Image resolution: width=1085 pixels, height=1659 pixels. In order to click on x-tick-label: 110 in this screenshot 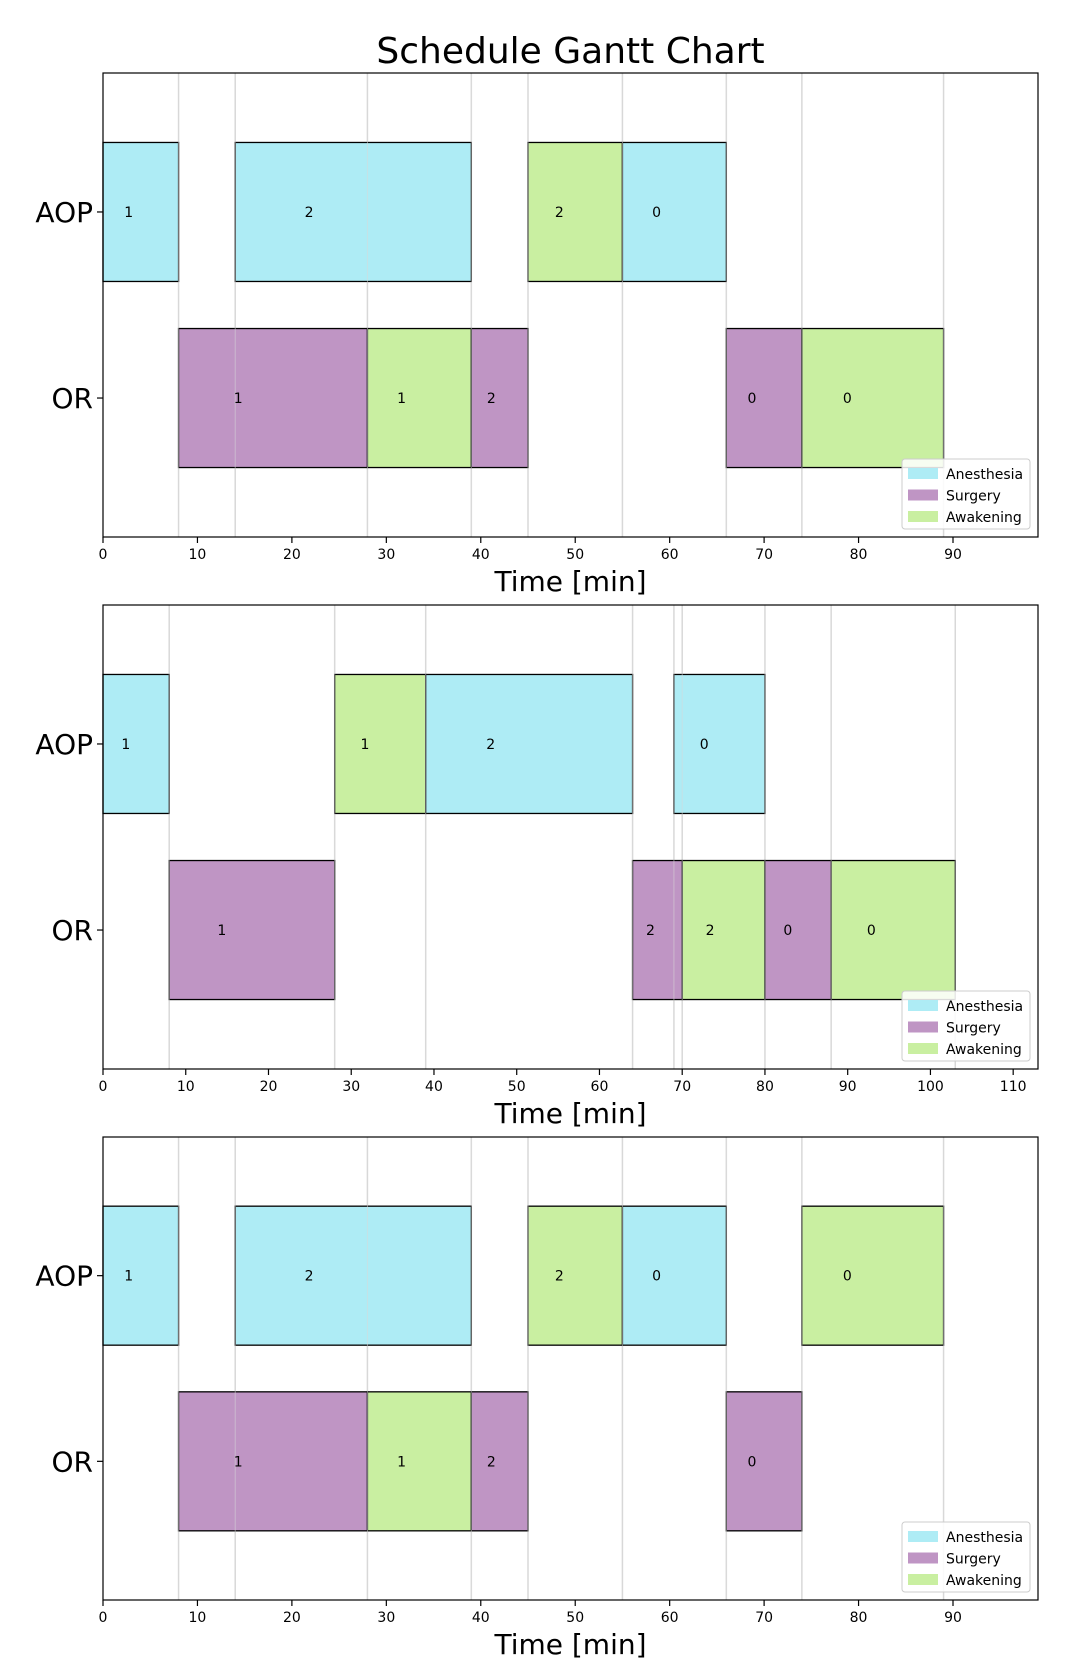, I will do `click(1013, 1087)`.